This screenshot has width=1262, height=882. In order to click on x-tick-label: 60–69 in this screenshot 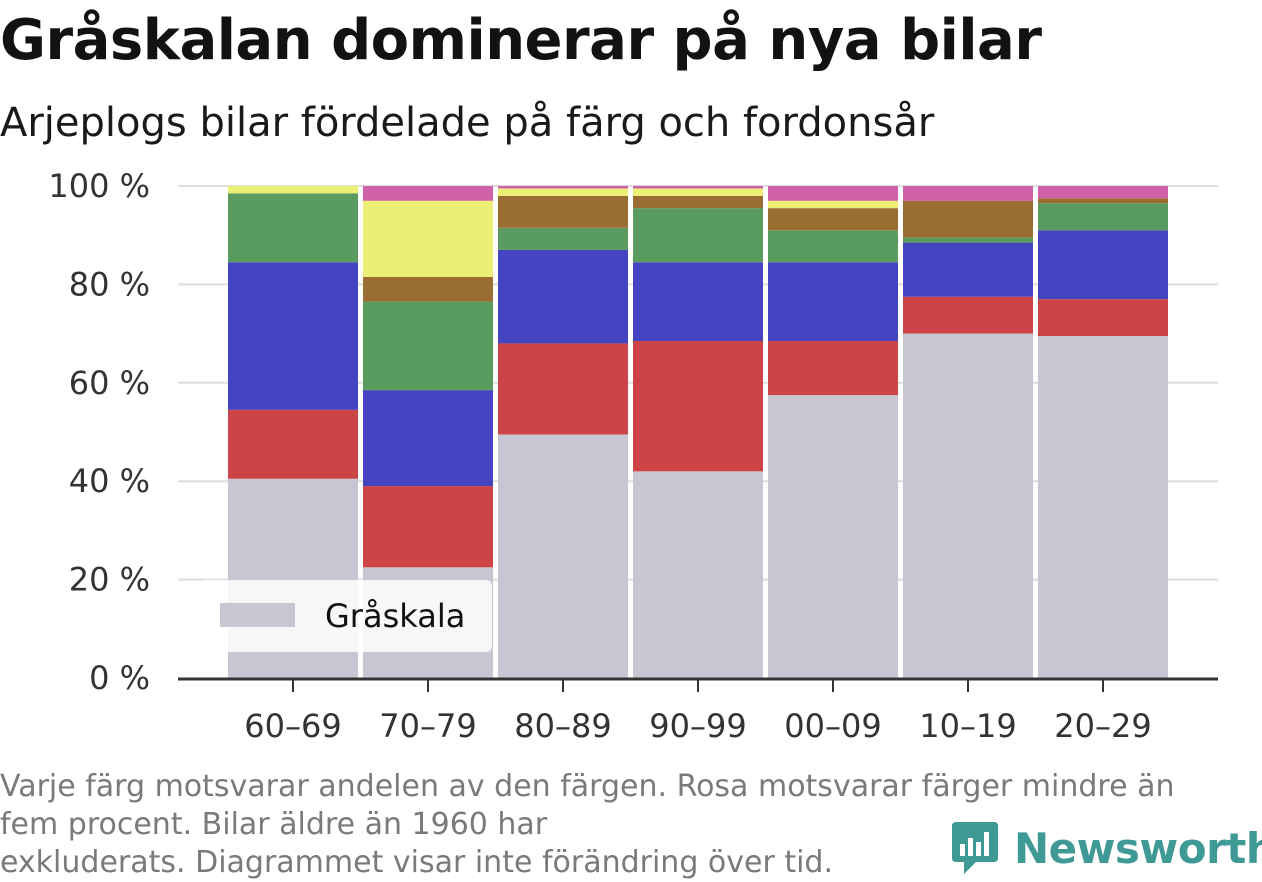, I will do `click(292, 726)`.